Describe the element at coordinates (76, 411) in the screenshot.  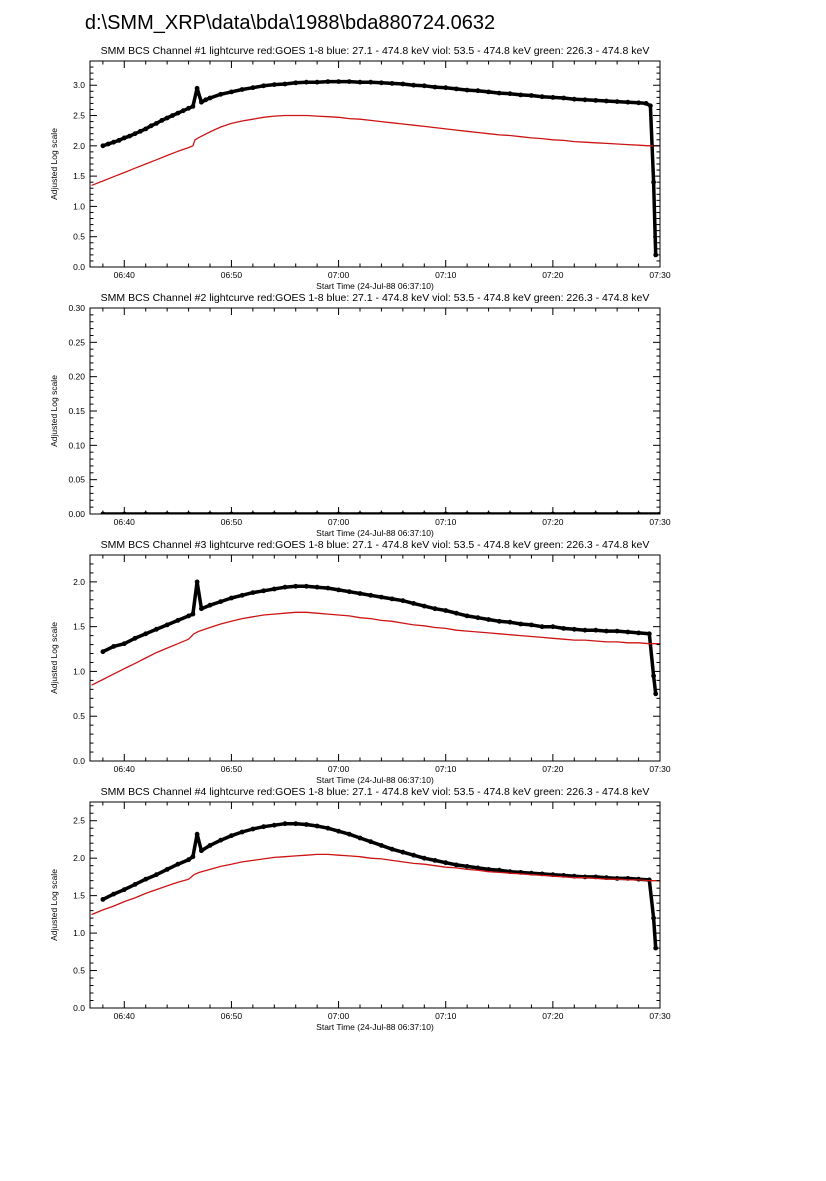
I see `y-tick-label: 0.15` at that location.